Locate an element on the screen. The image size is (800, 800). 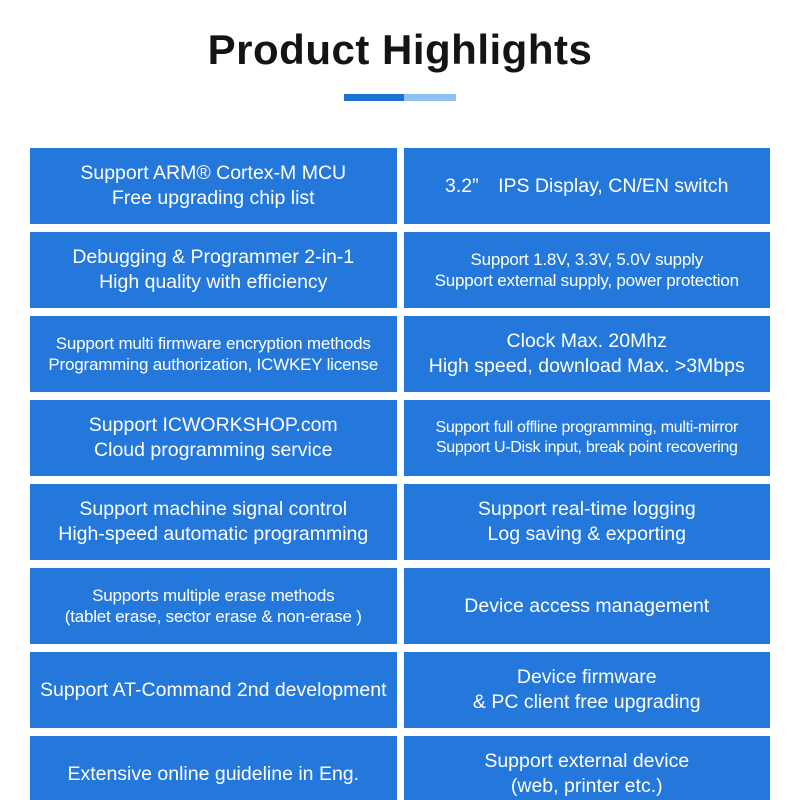
feature-cell-online-guideline: Extensive online guideline in Eng. is located at coordinates (213, 768).